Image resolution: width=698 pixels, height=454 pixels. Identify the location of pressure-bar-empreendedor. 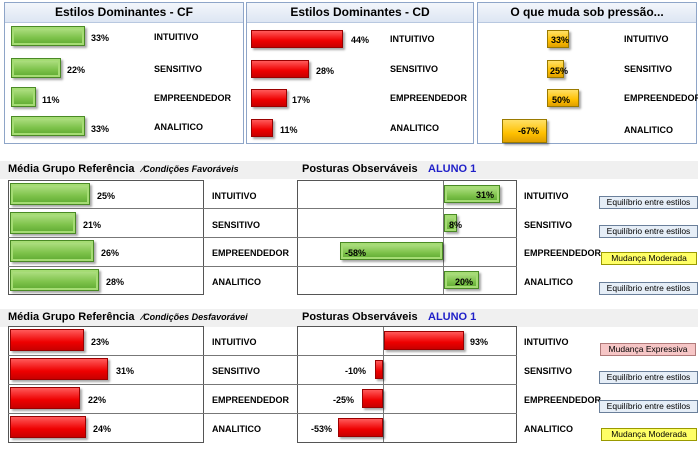
(563, 98).